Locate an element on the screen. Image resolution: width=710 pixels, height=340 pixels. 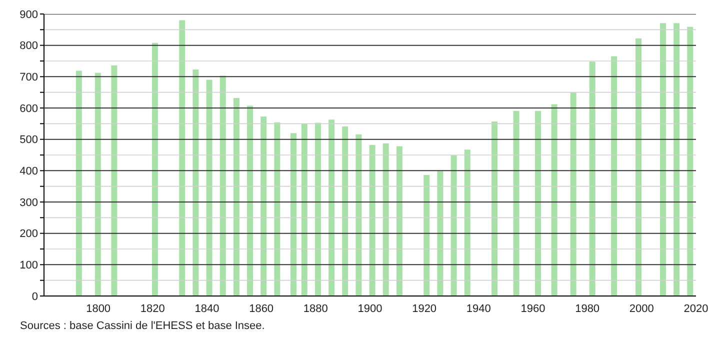
y-tick-label: 900 is located at coordinates (29, 14).